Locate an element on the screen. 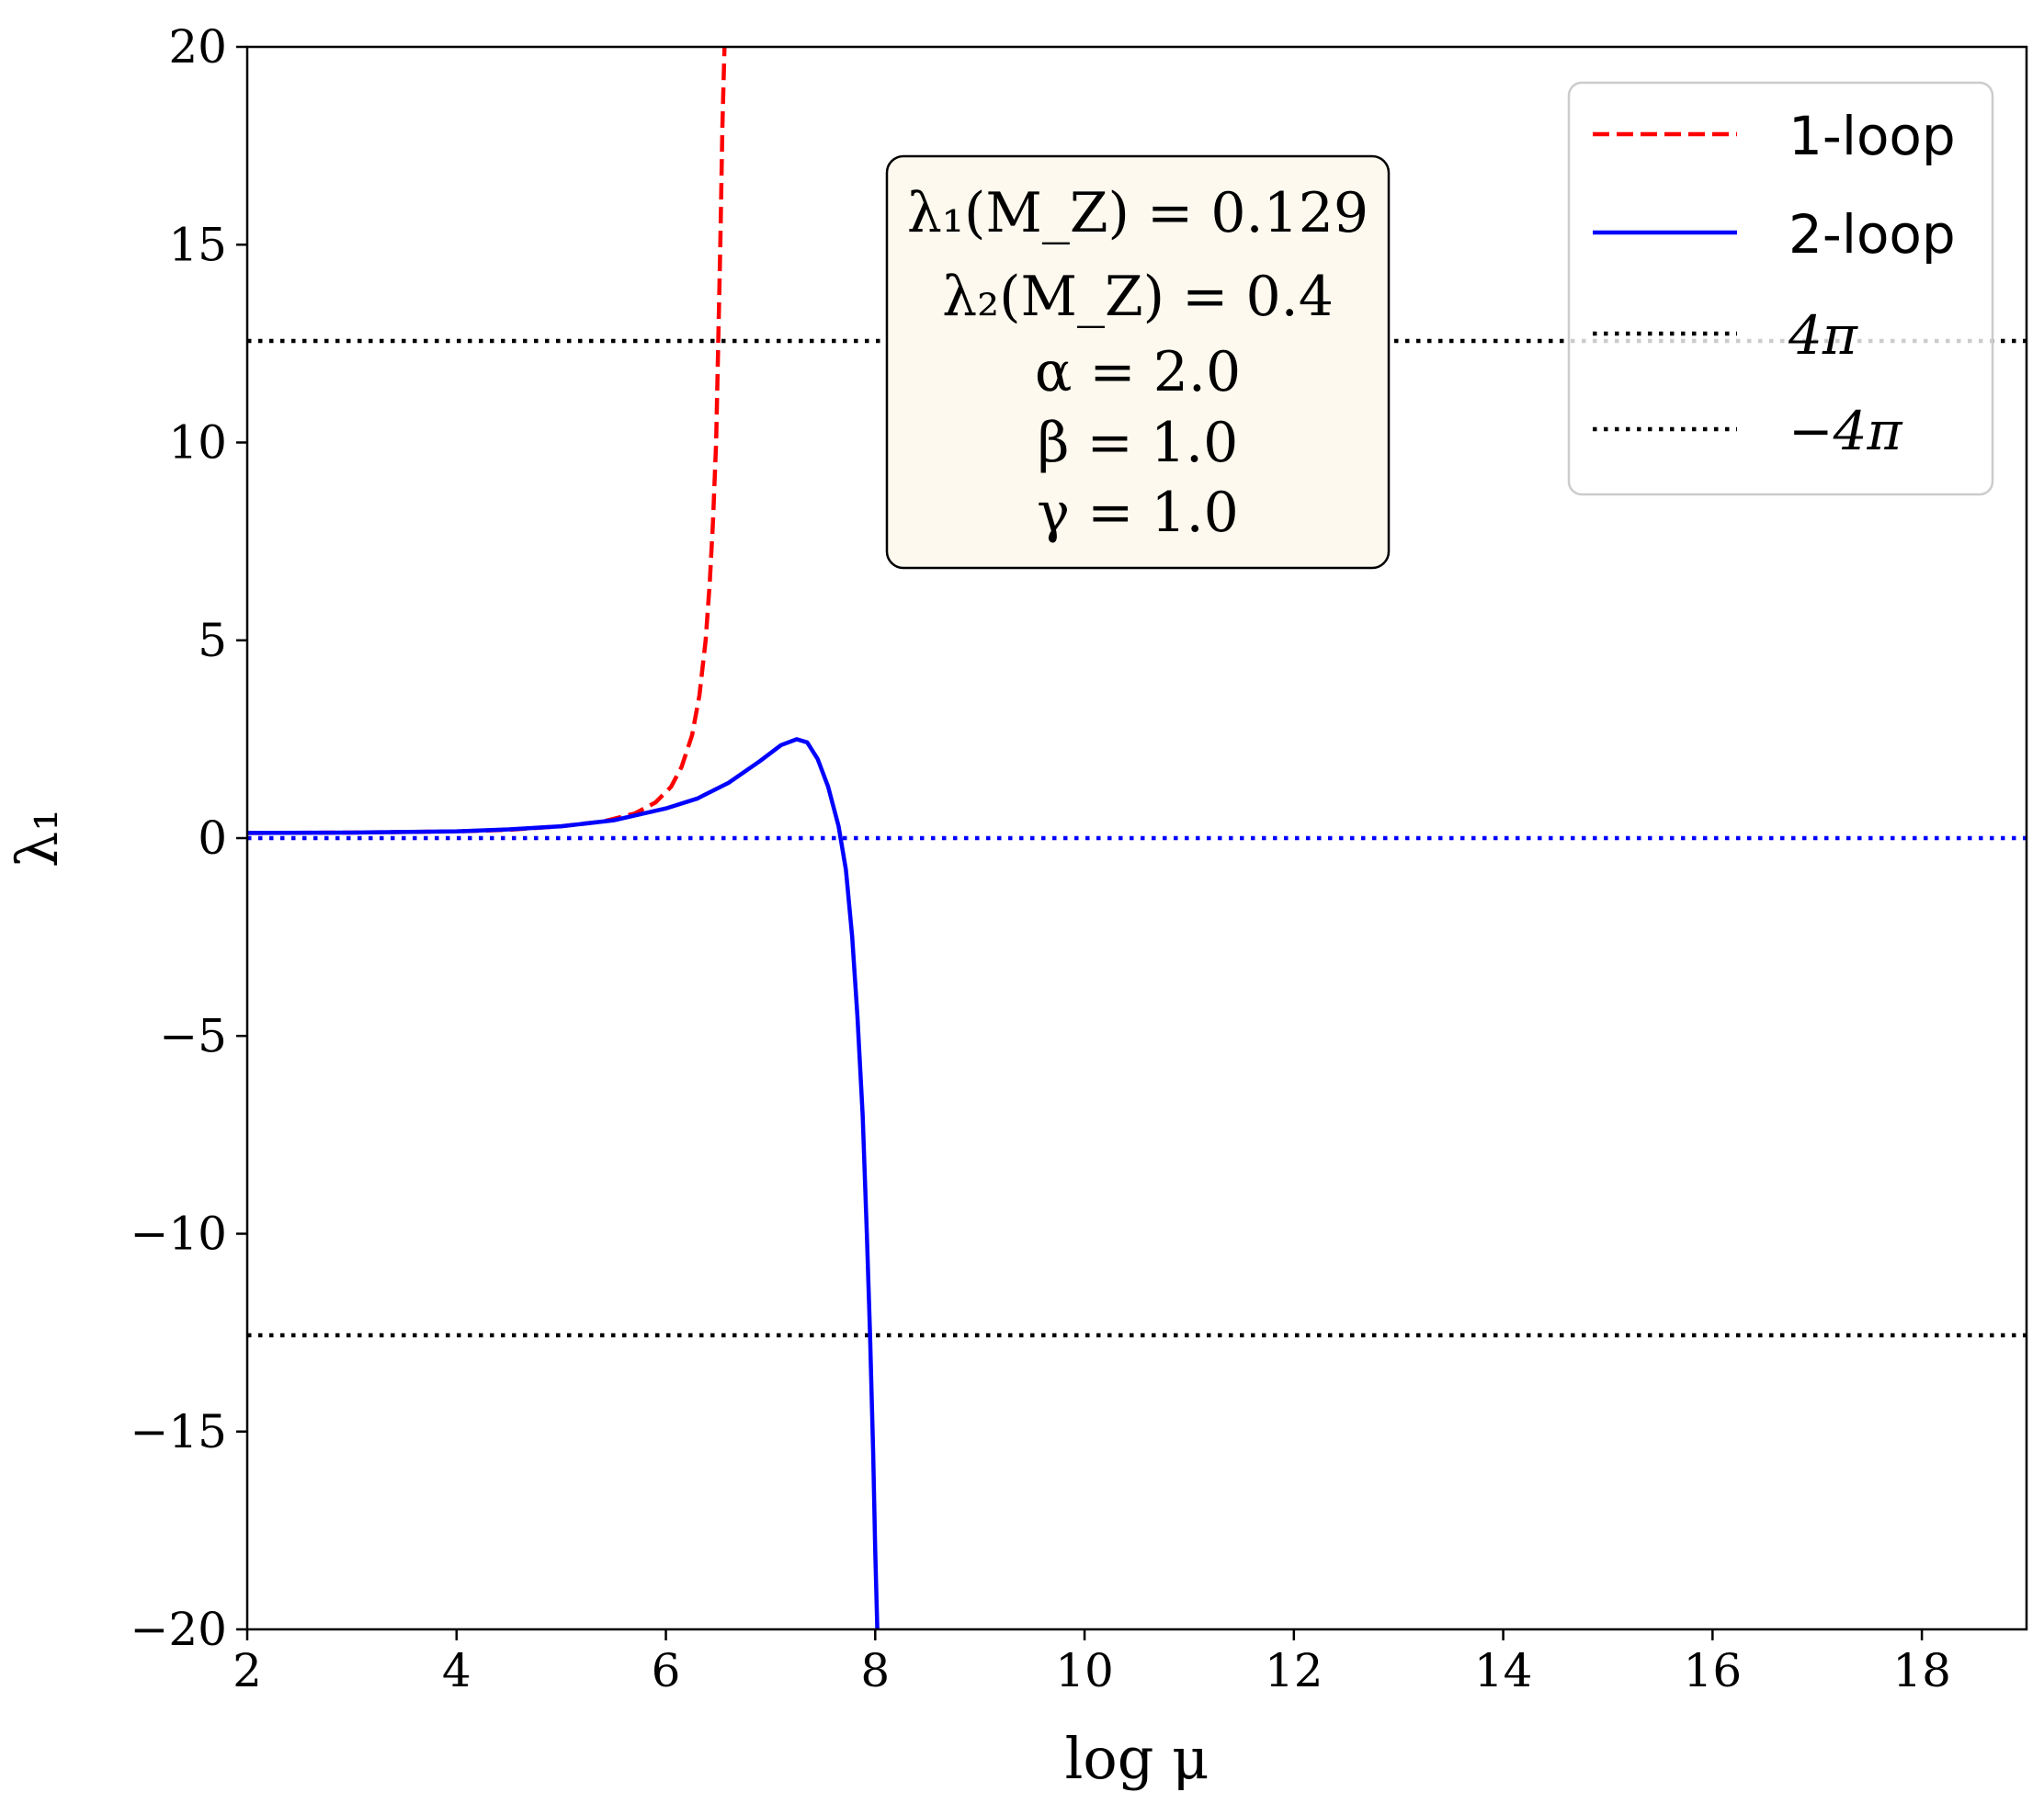 The image size is (2044, 1815). x-tick-label: 12 is located at coordinates (1294, 1670).